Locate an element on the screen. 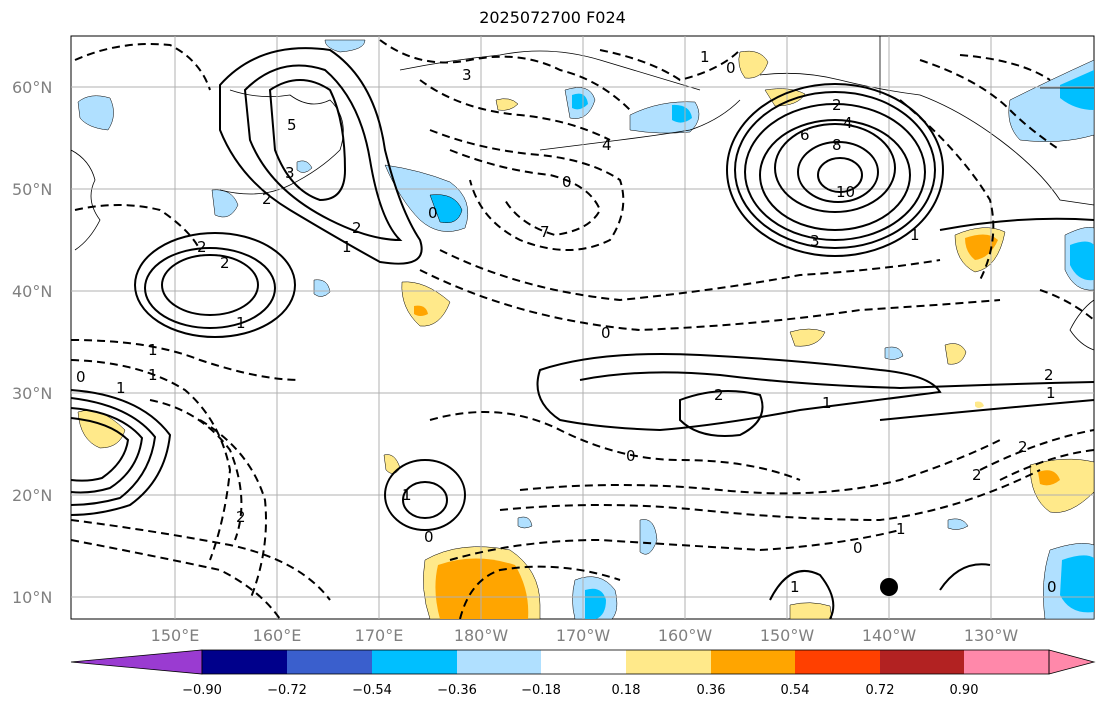 The width and height of the screenshot is (1105, 712). contour-e1 is located at coordinates (1016, 224).